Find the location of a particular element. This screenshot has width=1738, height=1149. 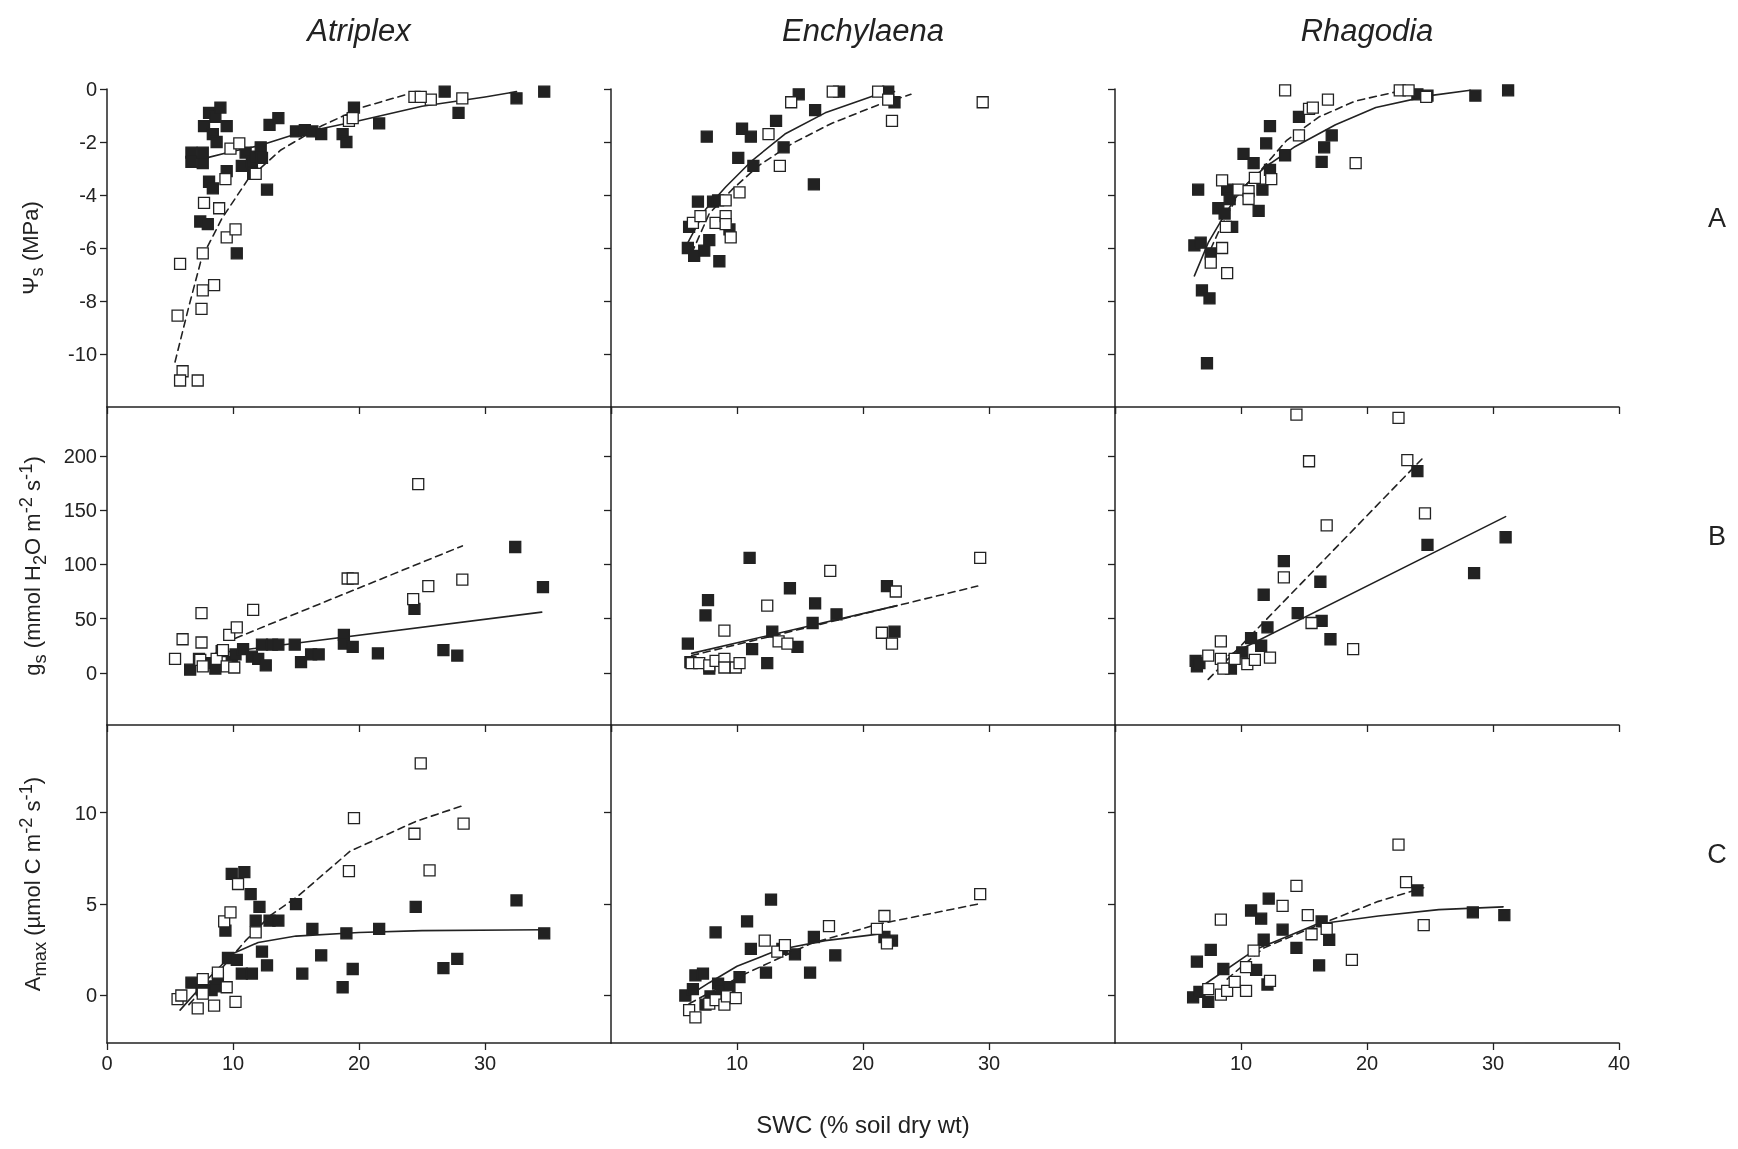

y-tick-label: -4 is located at coordinates (88, 195).